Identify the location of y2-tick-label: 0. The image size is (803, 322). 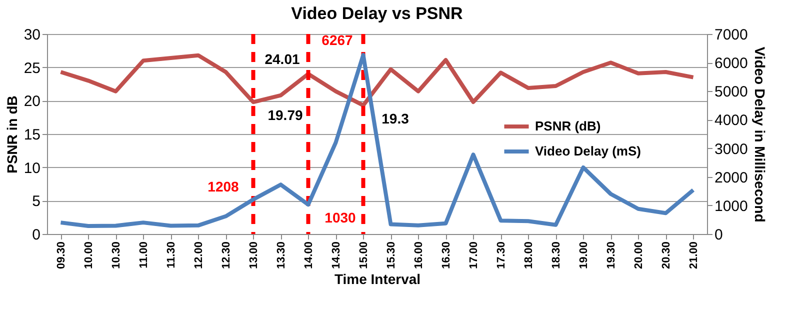
(718, 235).